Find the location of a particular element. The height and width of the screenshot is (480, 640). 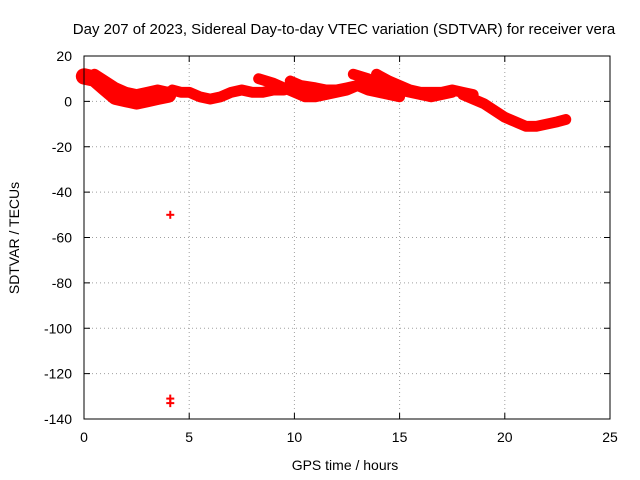

x-tick-label: 5 is located at coordinates (189, 437).